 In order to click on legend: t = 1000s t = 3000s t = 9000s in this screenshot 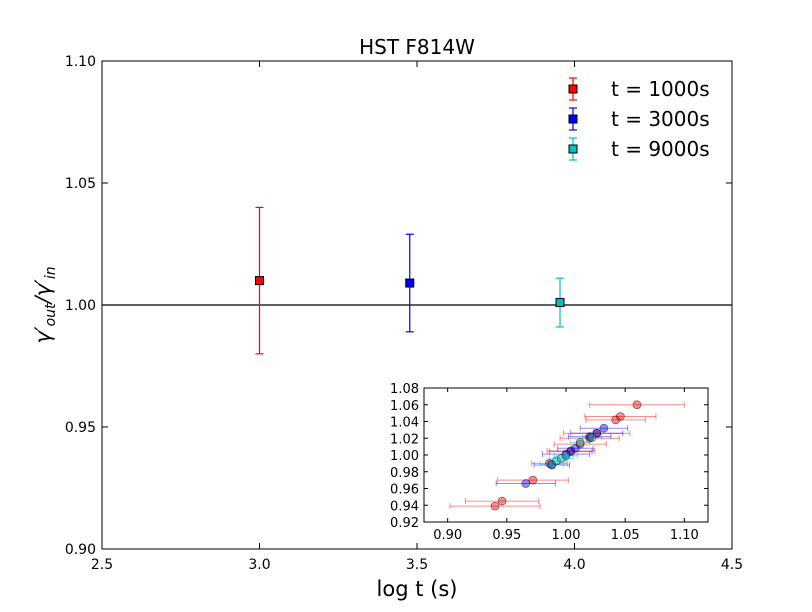, I will do `click(639, 119)`.